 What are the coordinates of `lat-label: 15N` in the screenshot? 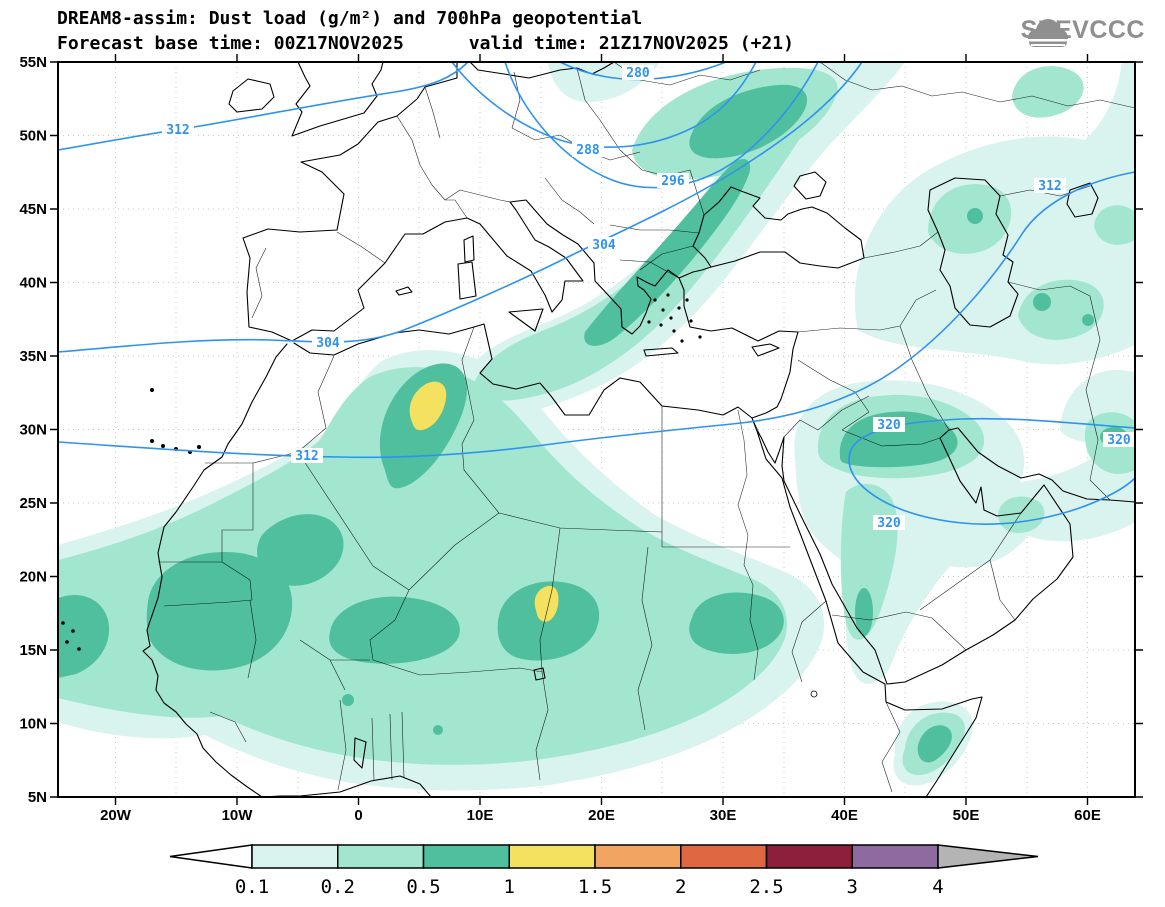 It's located at (33, 650).